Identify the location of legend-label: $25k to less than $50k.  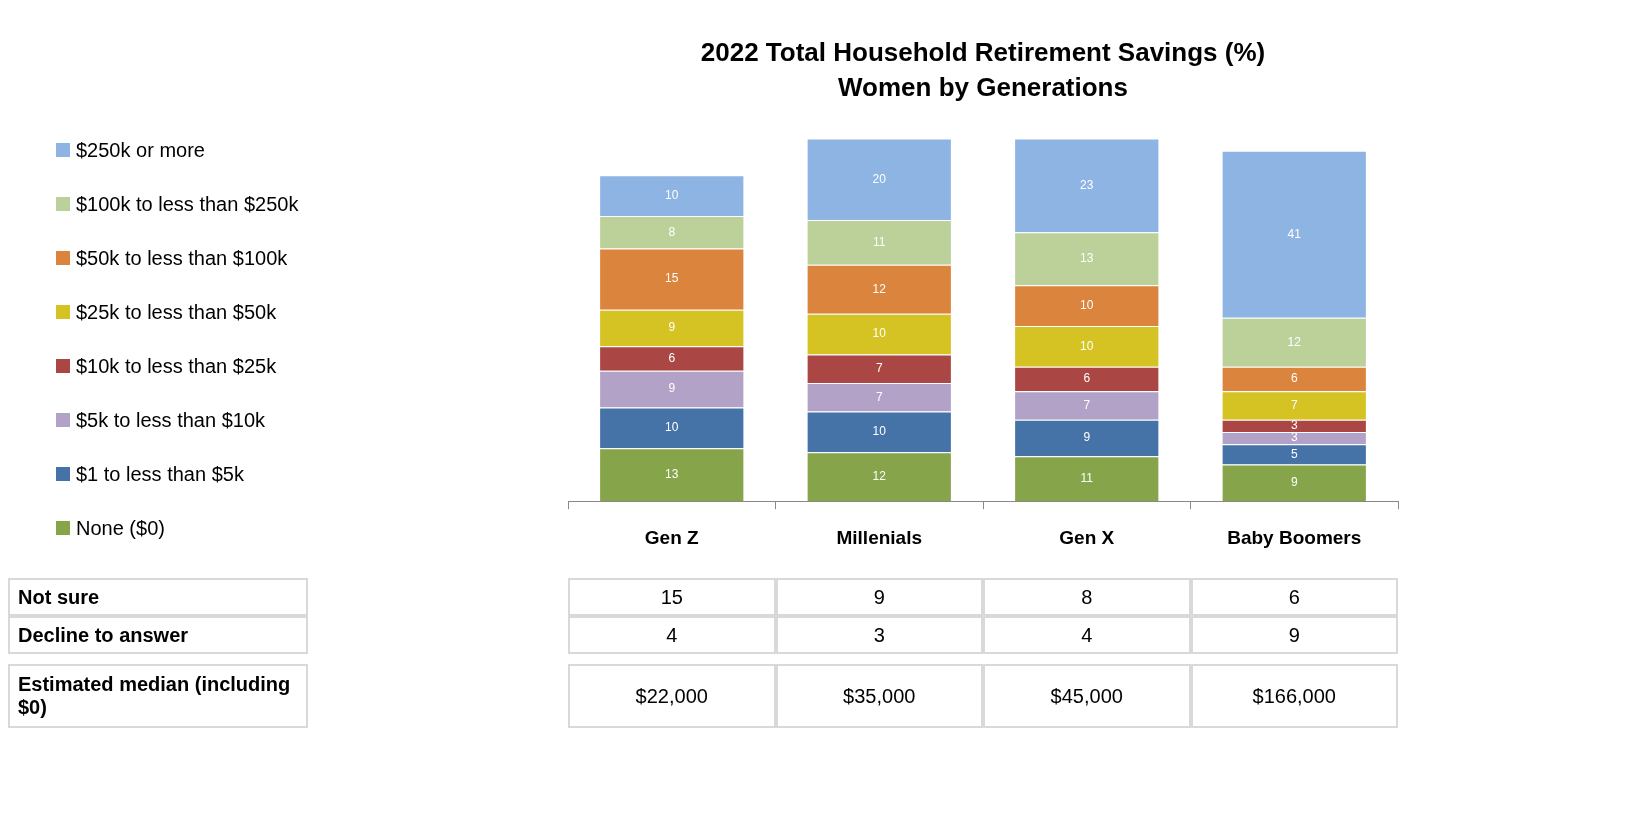
(176, 312).